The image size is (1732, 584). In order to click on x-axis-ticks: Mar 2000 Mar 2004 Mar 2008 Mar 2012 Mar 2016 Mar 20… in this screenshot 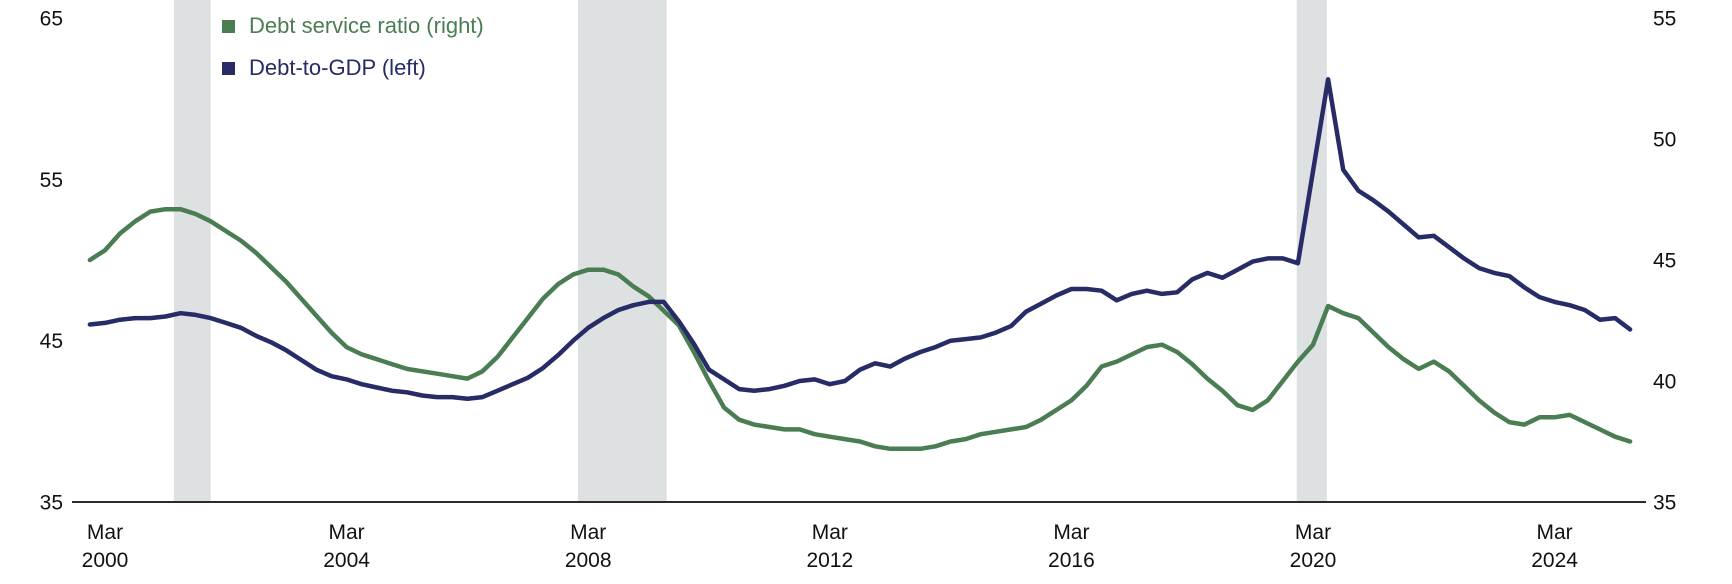, I will do `click(830, 546)`.